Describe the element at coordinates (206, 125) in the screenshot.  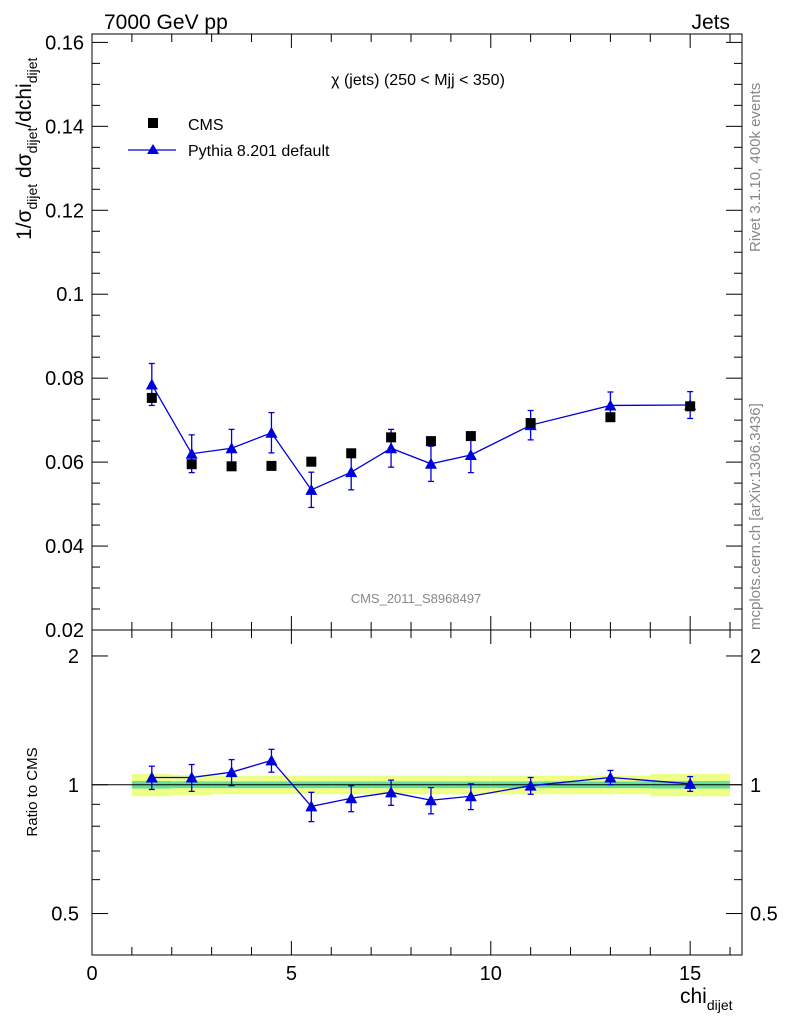
I see `legend-cms-label: CMS` at that location.